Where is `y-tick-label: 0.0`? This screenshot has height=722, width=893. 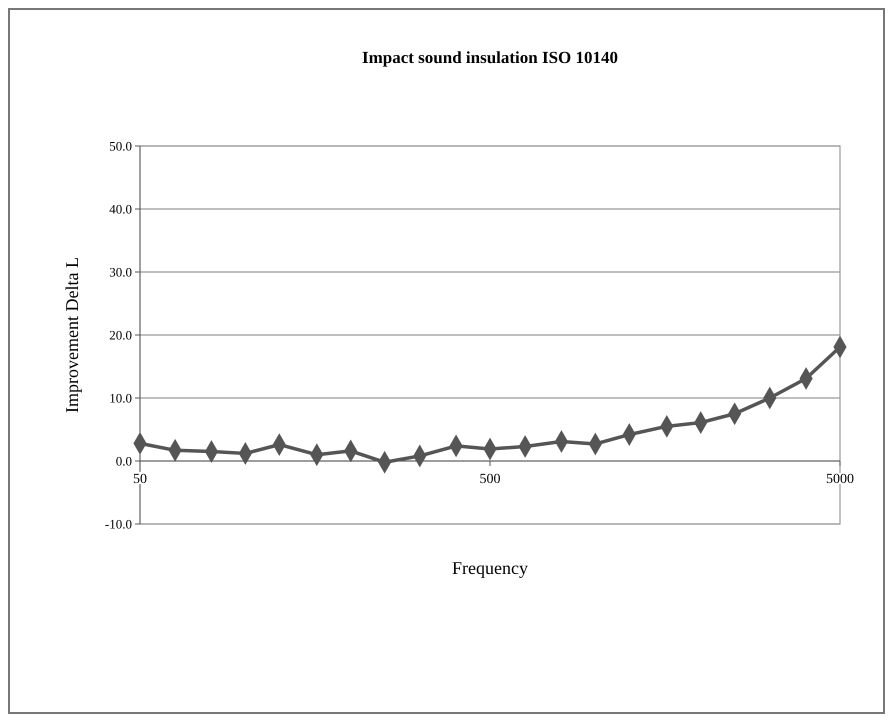 y-tick-label: 0.0 is located at coordinates (124, 461).